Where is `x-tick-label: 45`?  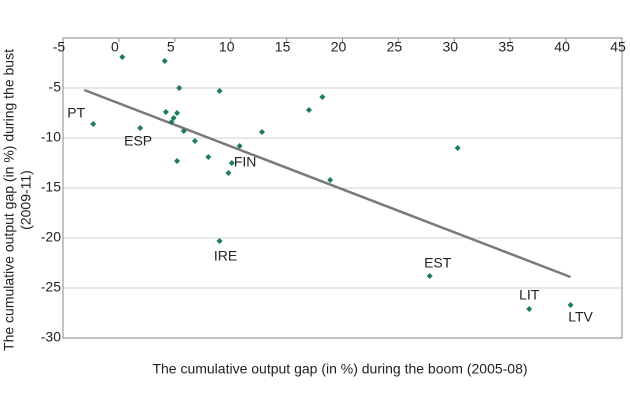 x-tick-label: 45 is located at coordinates (618, 47).